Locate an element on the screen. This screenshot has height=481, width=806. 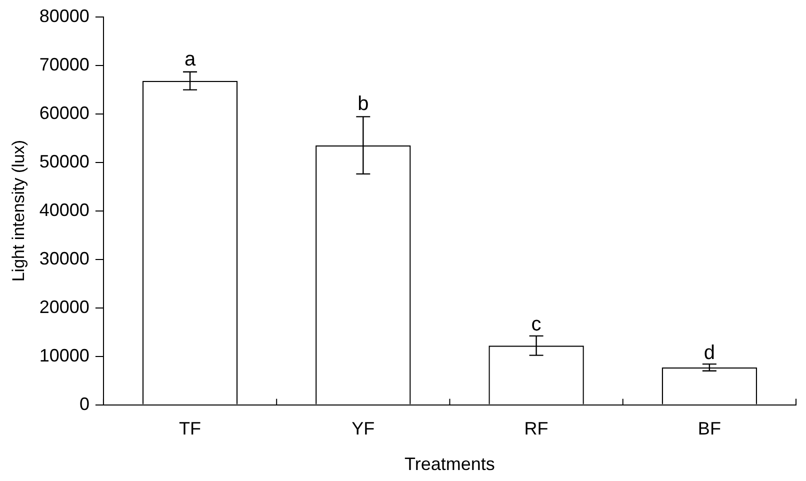
annotation: b is located at coordinates (363, 104).